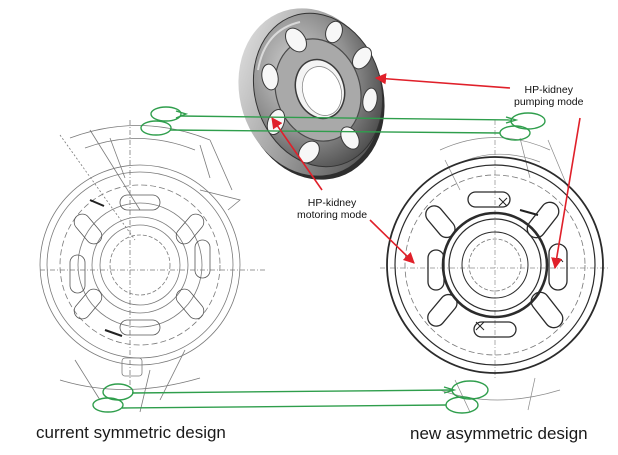  Describe the element at coordinates (297, 154) in the screenshot. I see `motoring-arrow-to-render` at that location.